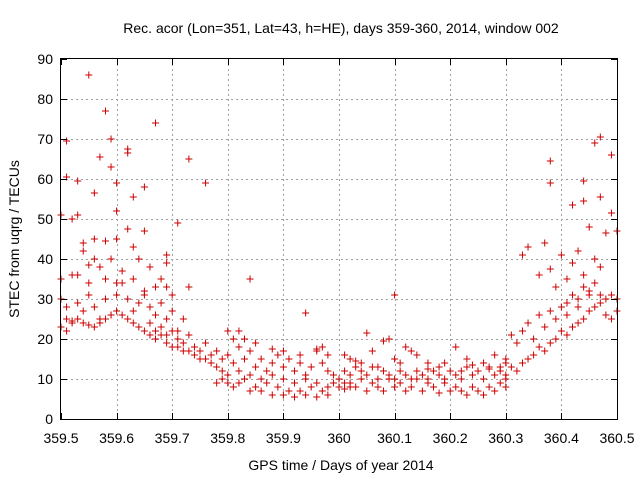  Describe the element at coordinates (45, 239) in the screenshot. I see `y-axis-tick-labels: 0 10 20 30 40 50 60 70 80 90` at that location.